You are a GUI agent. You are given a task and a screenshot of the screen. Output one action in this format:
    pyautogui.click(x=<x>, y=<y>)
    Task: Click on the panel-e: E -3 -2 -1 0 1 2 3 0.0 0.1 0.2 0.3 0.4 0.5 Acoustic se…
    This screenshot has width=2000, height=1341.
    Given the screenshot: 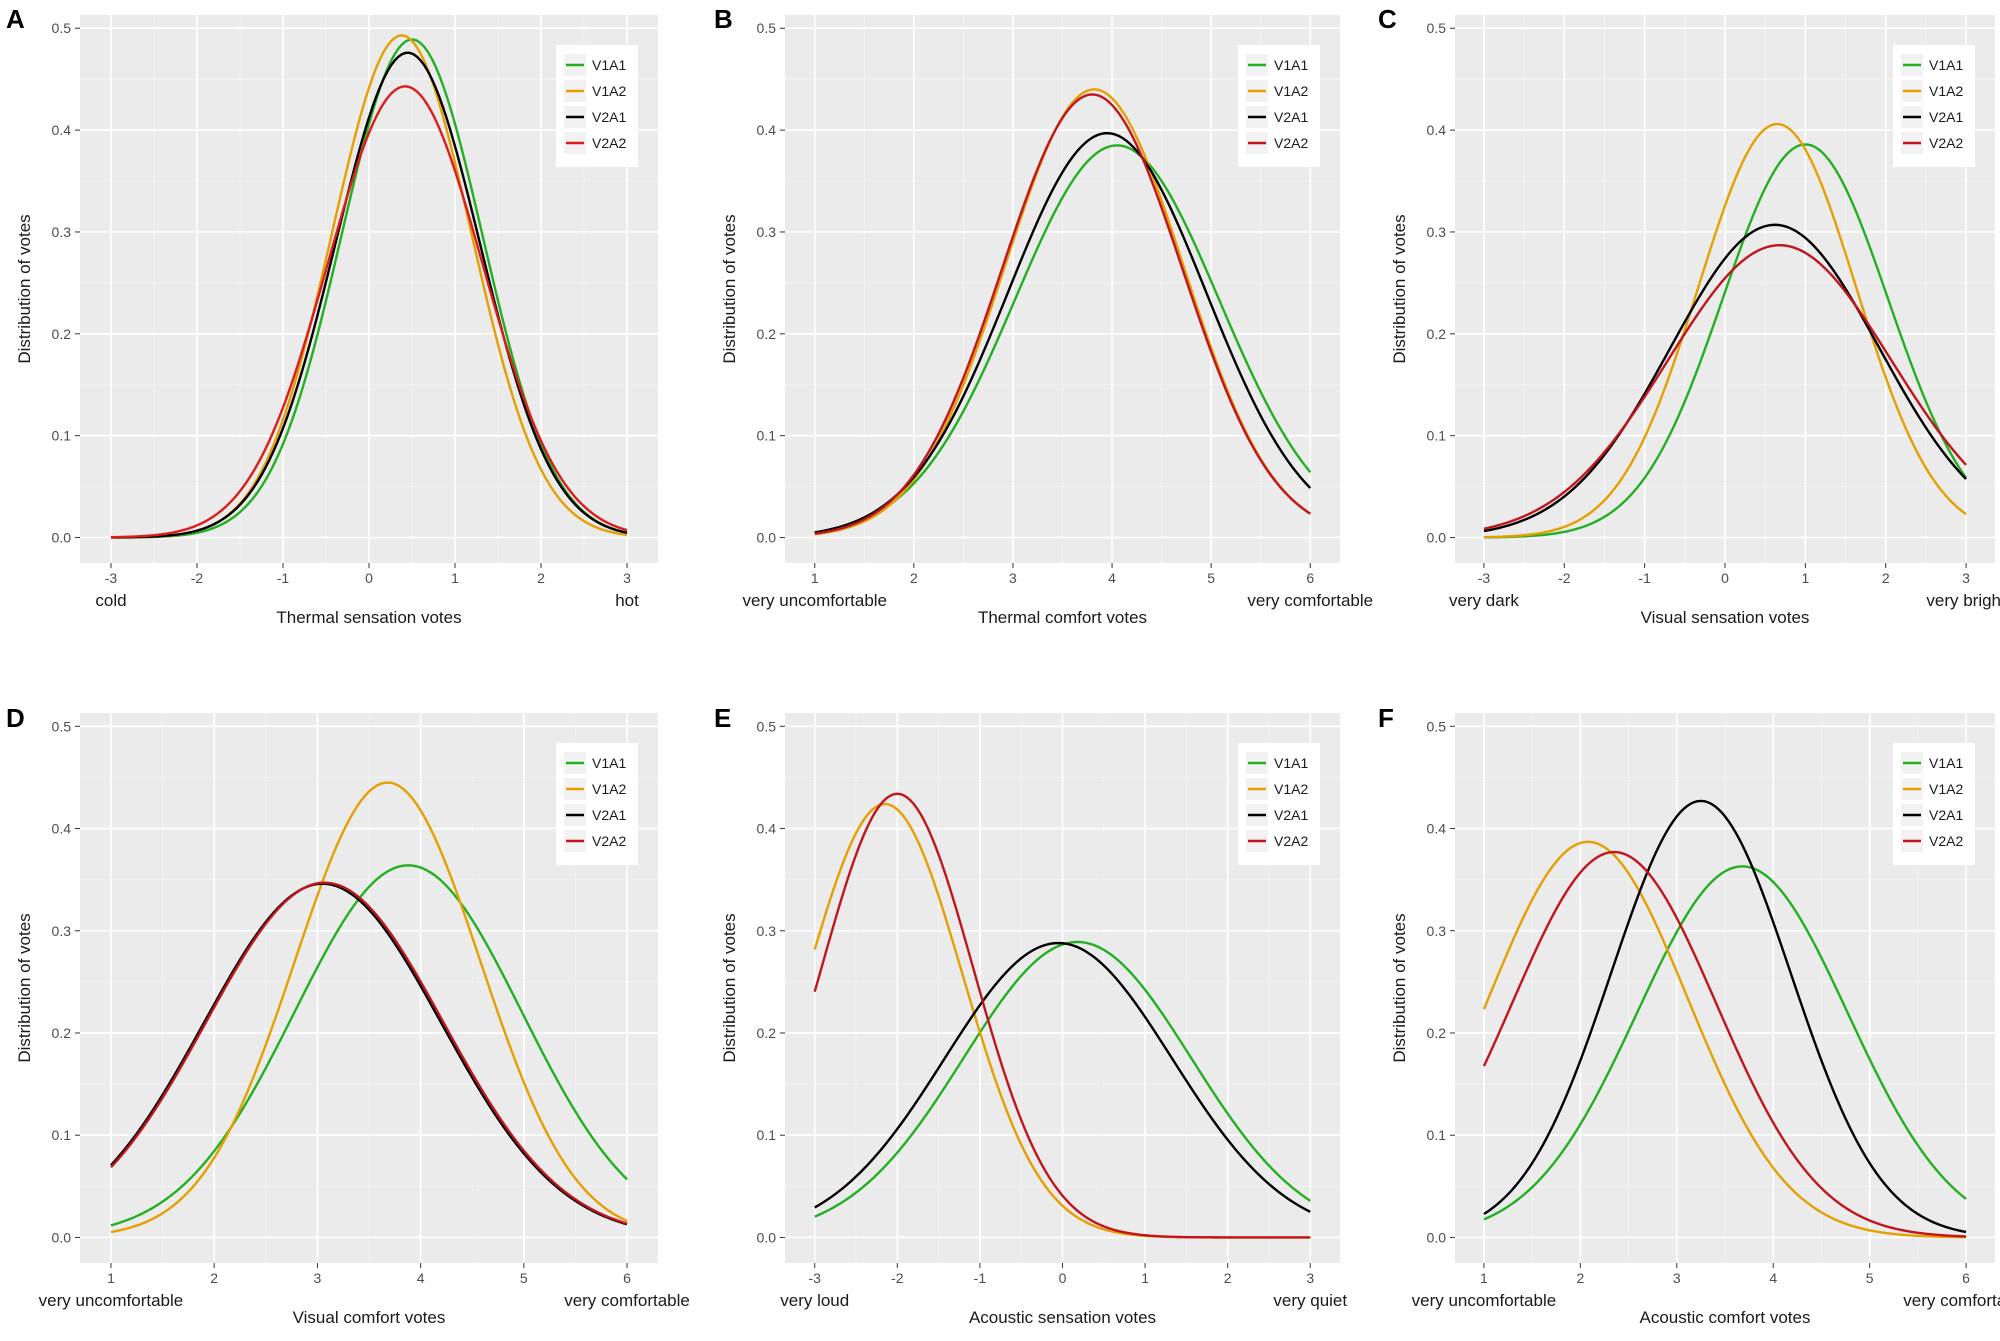 What is the action you would take?
    pyautogui.click(x=1030, y=1015)
    